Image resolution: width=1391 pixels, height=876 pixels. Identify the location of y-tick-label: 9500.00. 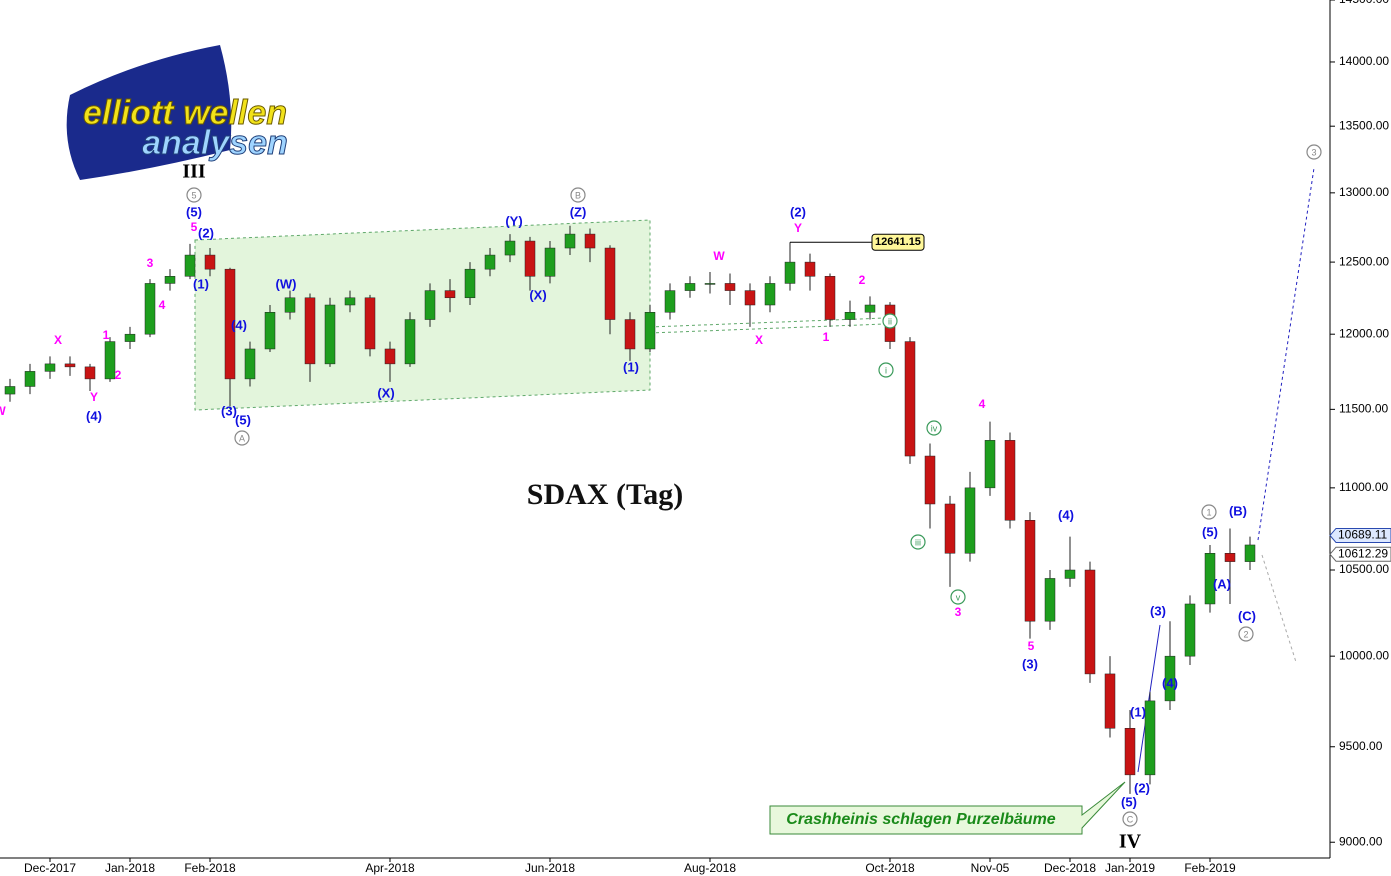
(1361, 746).